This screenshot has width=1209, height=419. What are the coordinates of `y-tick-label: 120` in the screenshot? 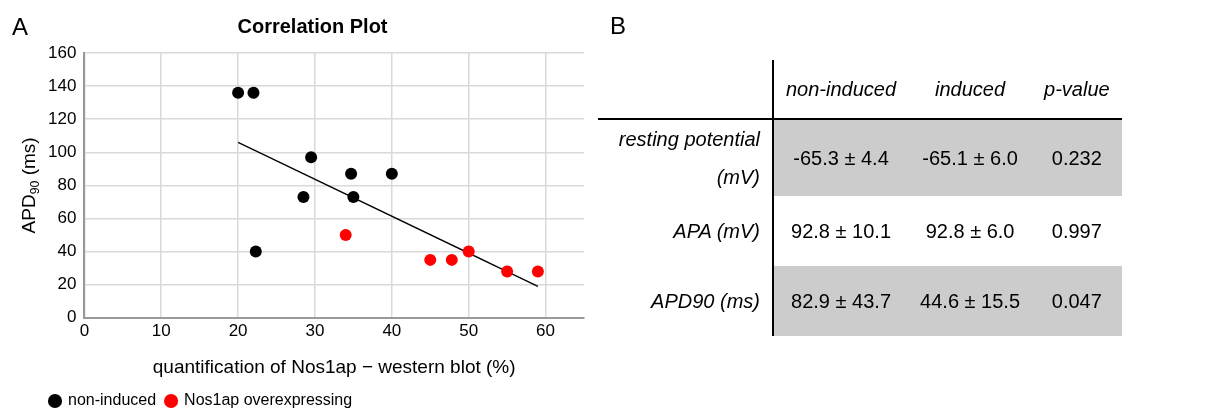 It's located at (62, 118).